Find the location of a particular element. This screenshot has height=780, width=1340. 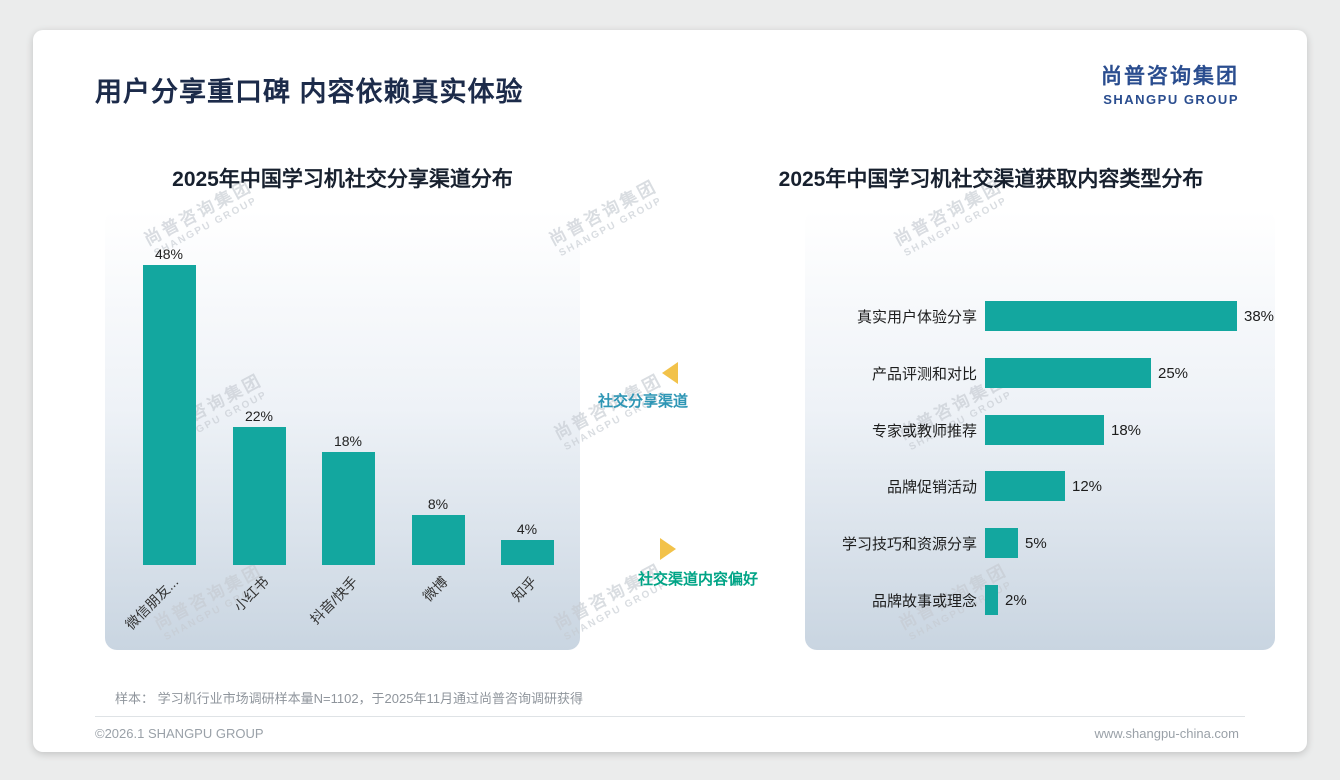

hbar-row: 学习技巧和资源分享 5% is located at coordinates (1040, 543).